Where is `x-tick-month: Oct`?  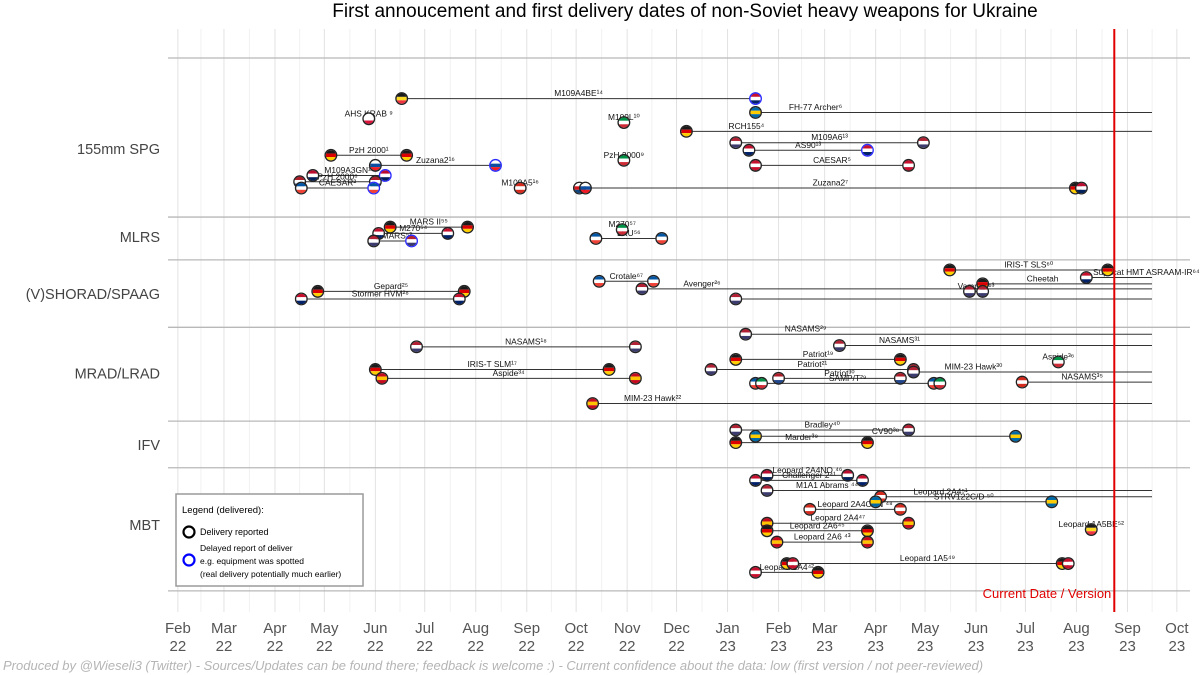
x-tick-month: Oct is located at coordinates (576, 628).